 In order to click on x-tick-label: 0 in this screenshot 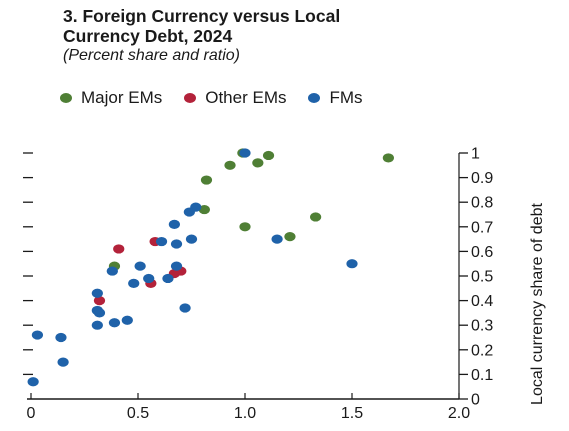, I will do `click(31, 413)`.